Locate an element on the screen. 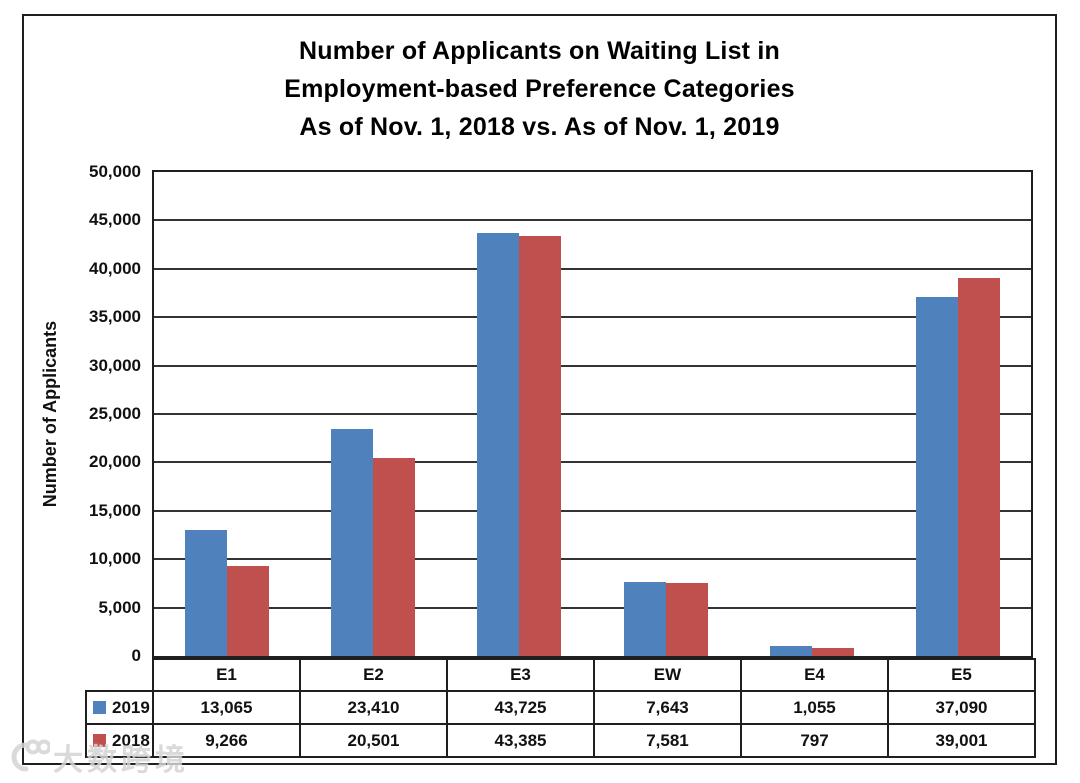 The width and height of the screenshot is (1080, 783). legend-label-2019: 2019 is located at coordinates (131, 707).